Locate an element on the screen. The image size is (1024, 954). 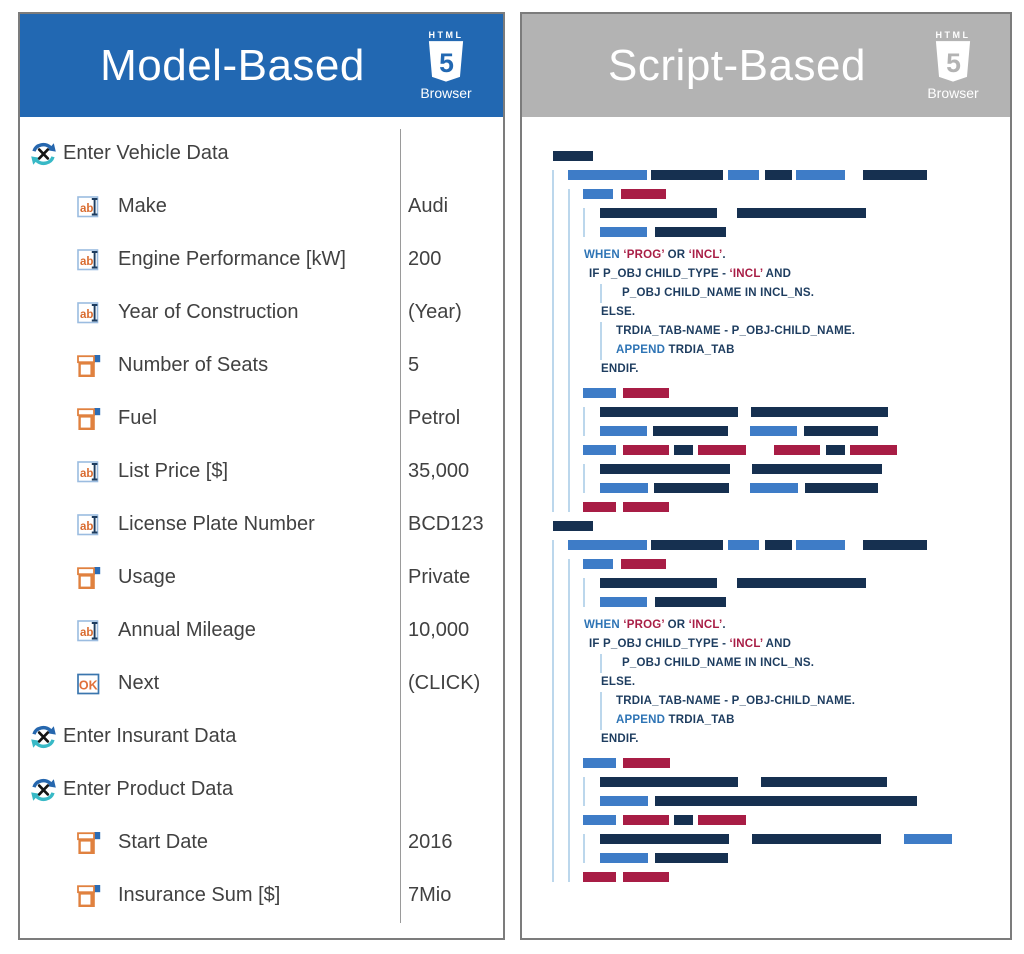
field-label: Engine Performance [kW] is located at coordinates (232, 259).